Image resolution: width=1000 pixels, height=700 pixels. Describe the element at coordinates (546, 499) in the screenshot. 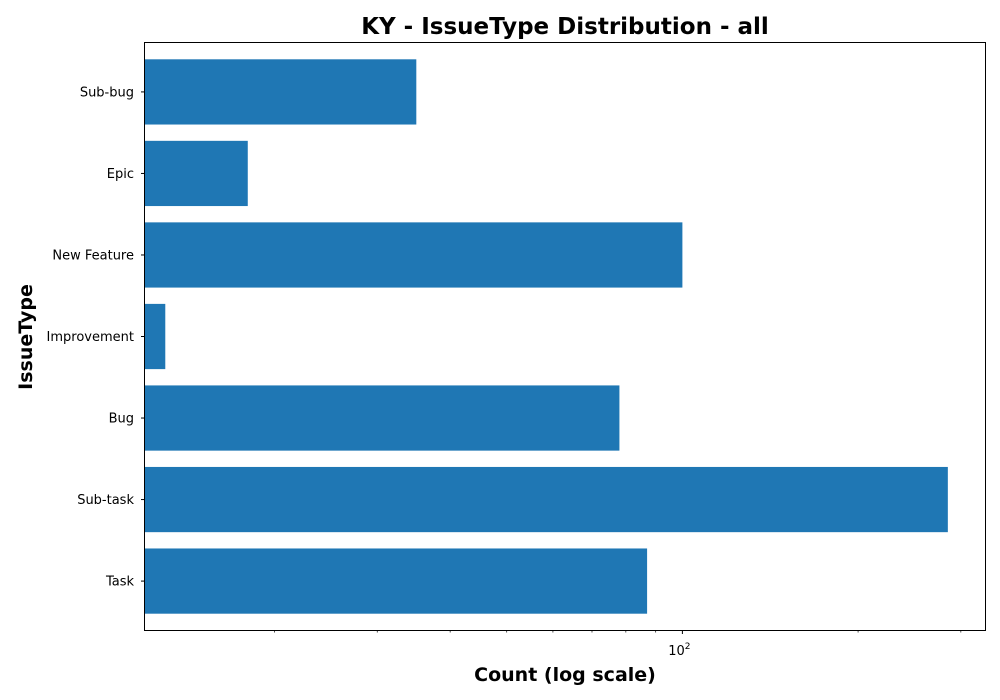

I see `bar-sub-task` at that location.